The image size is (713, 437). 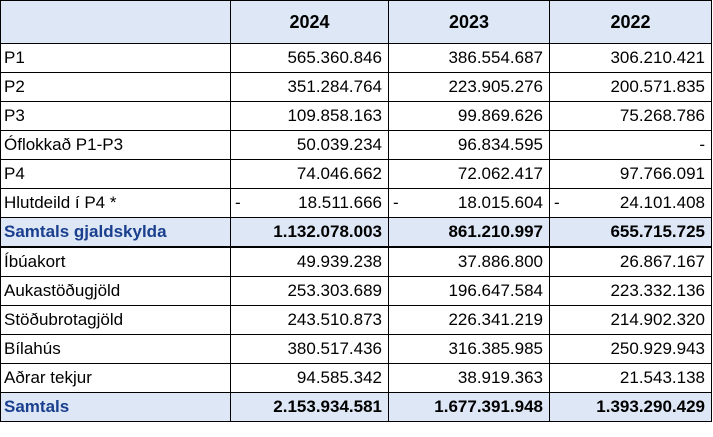 What do you see at coordinates (662, 377) in the screenshot?
I see `value-text: 21.543.138` at bounding box center [662, 377].